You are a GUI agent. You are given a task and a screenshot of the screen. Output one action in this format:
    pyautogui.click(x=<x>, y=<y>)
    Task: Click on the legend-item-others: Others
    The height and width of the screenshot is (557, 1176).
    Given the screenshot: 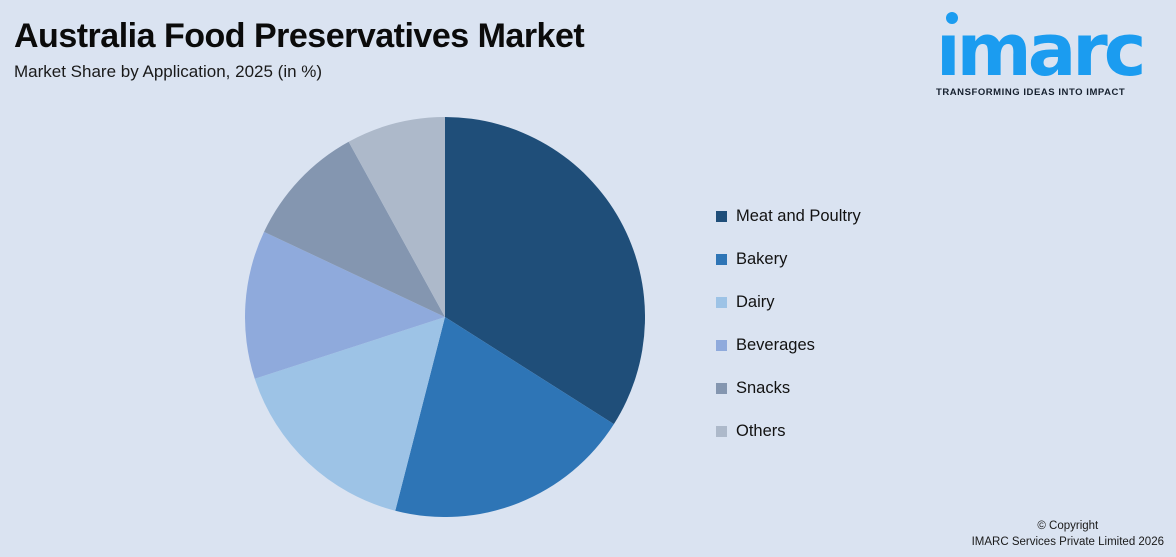 What is the action you would take?
    pyautogui.click(x=788, y=431)
    